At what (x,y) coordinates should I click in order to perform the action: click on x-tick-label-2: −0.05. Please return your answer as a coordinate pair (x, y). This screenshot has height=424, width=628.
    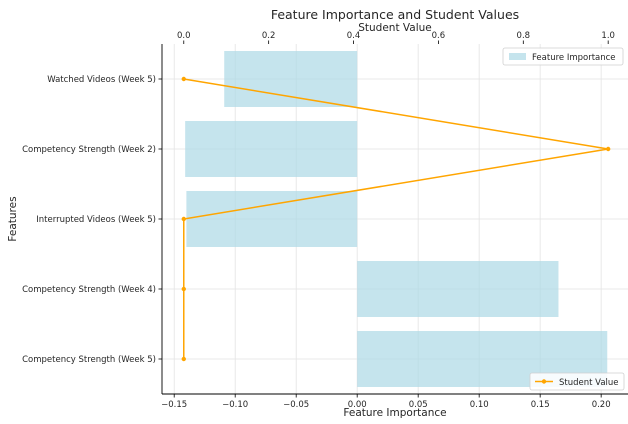
    Looking at the image, I should click on (296, 405).